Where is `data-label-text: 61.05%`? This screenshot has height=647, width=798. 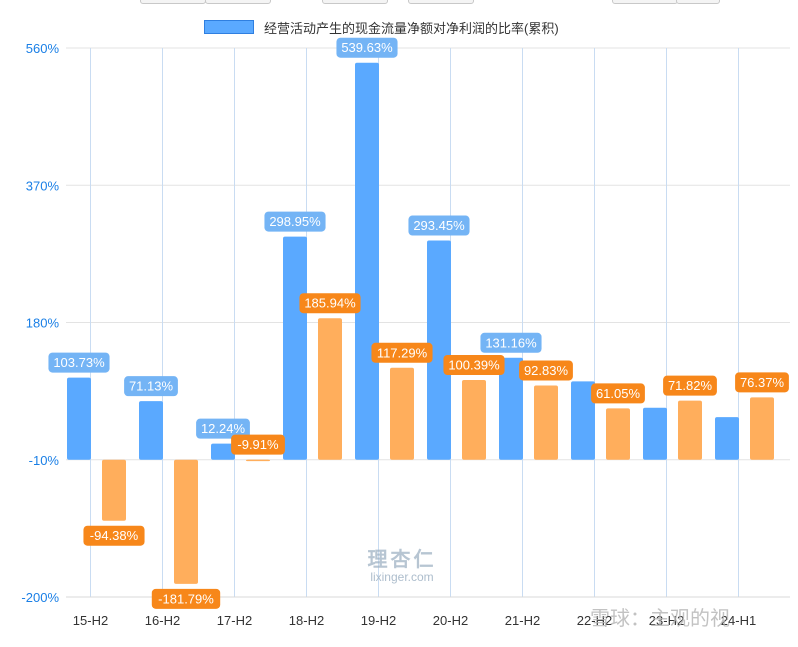 data-label-text: 61.05% is located at coordinates (618, 393).